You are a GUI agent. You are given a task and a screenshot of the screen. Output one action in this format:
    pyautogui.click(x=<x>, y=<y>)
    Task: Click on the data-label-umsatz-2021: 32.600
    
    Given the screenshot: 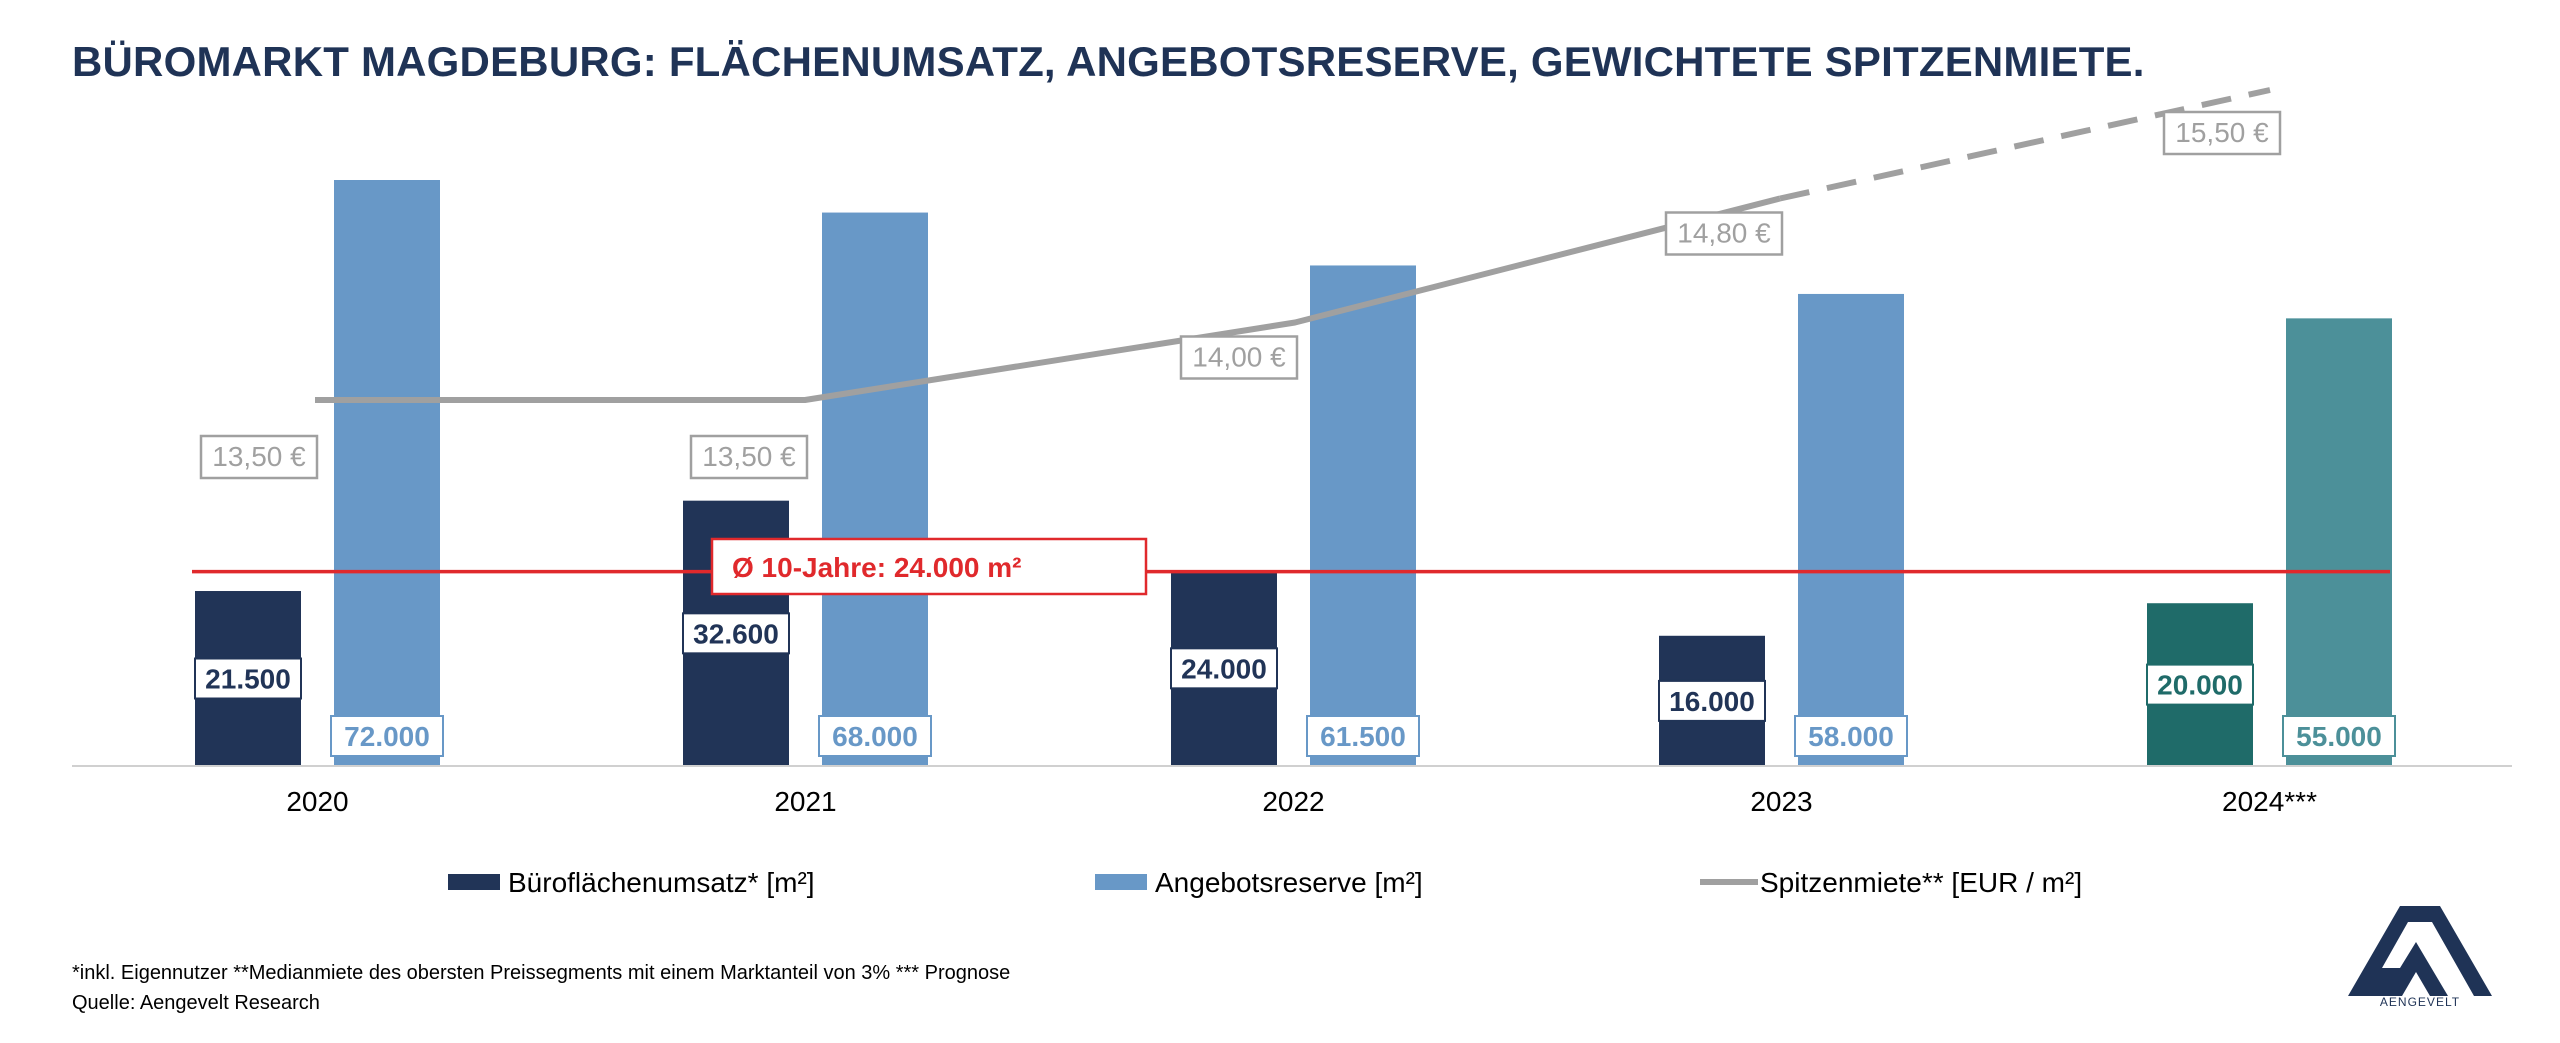 What is the action you would take?
    pyautogui.click(x=736, y=633)
    